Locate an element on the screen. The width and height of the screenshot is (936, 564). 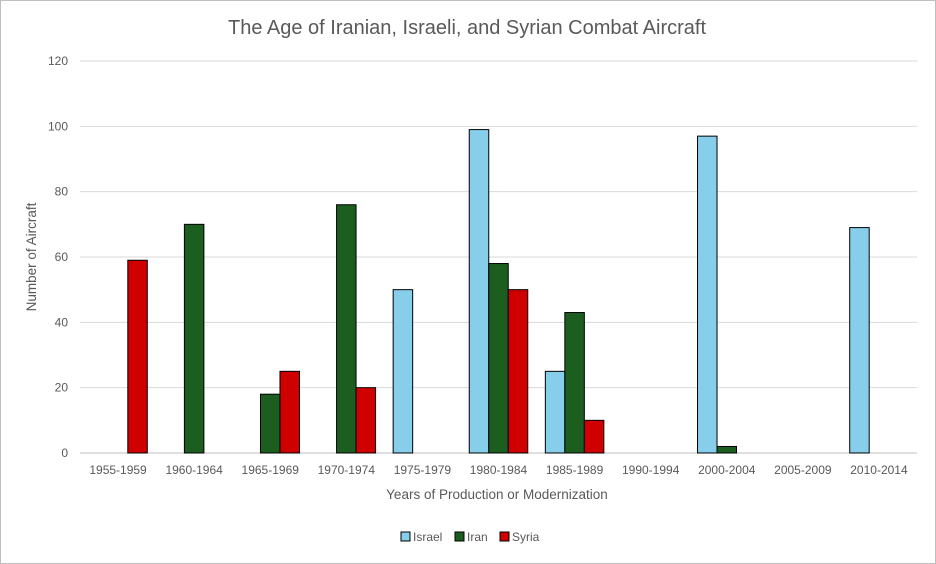
x-tick-label: 1980-1984 is located at coordinates (499, 470).